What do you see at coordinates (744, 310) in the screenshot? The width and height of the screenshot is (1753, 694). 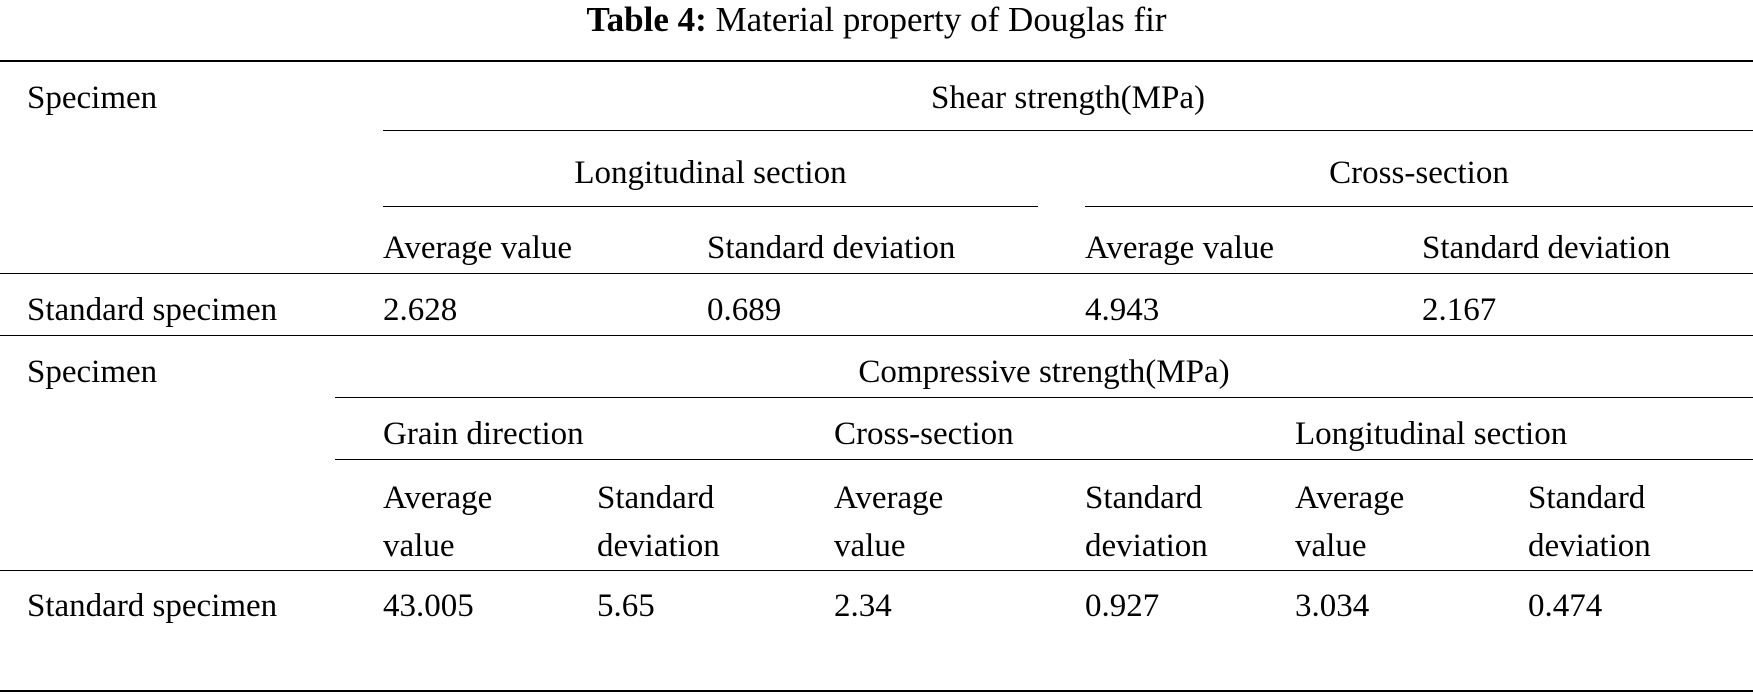 I see `shear-cell-2: 0.689` at bounding box center [744, 310].